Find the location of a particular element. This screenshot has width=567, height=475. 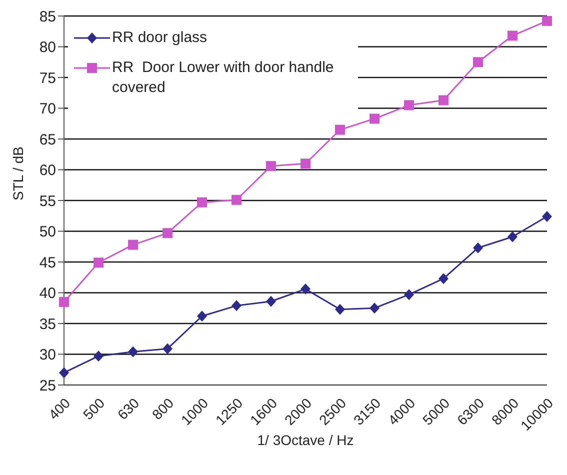

y-tick-label: 80 is located at coordinates (47, 47).